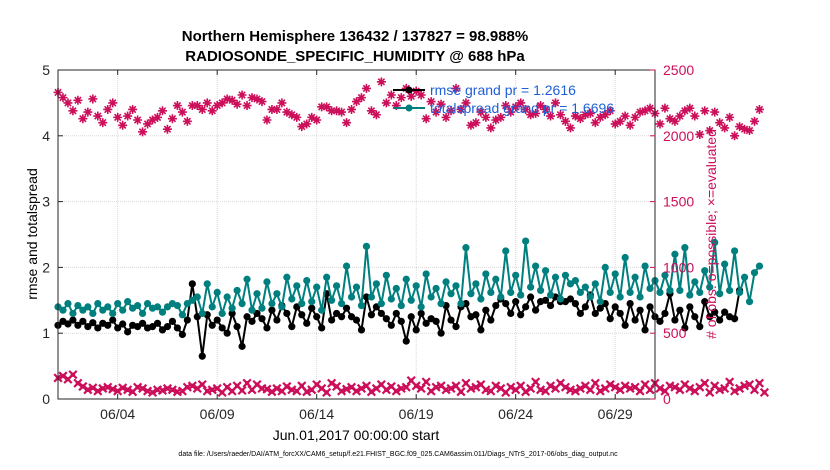 The image size is (830, 470). I want to click on y-axis-left-label: rmse and totalspread, so click(32, 234).